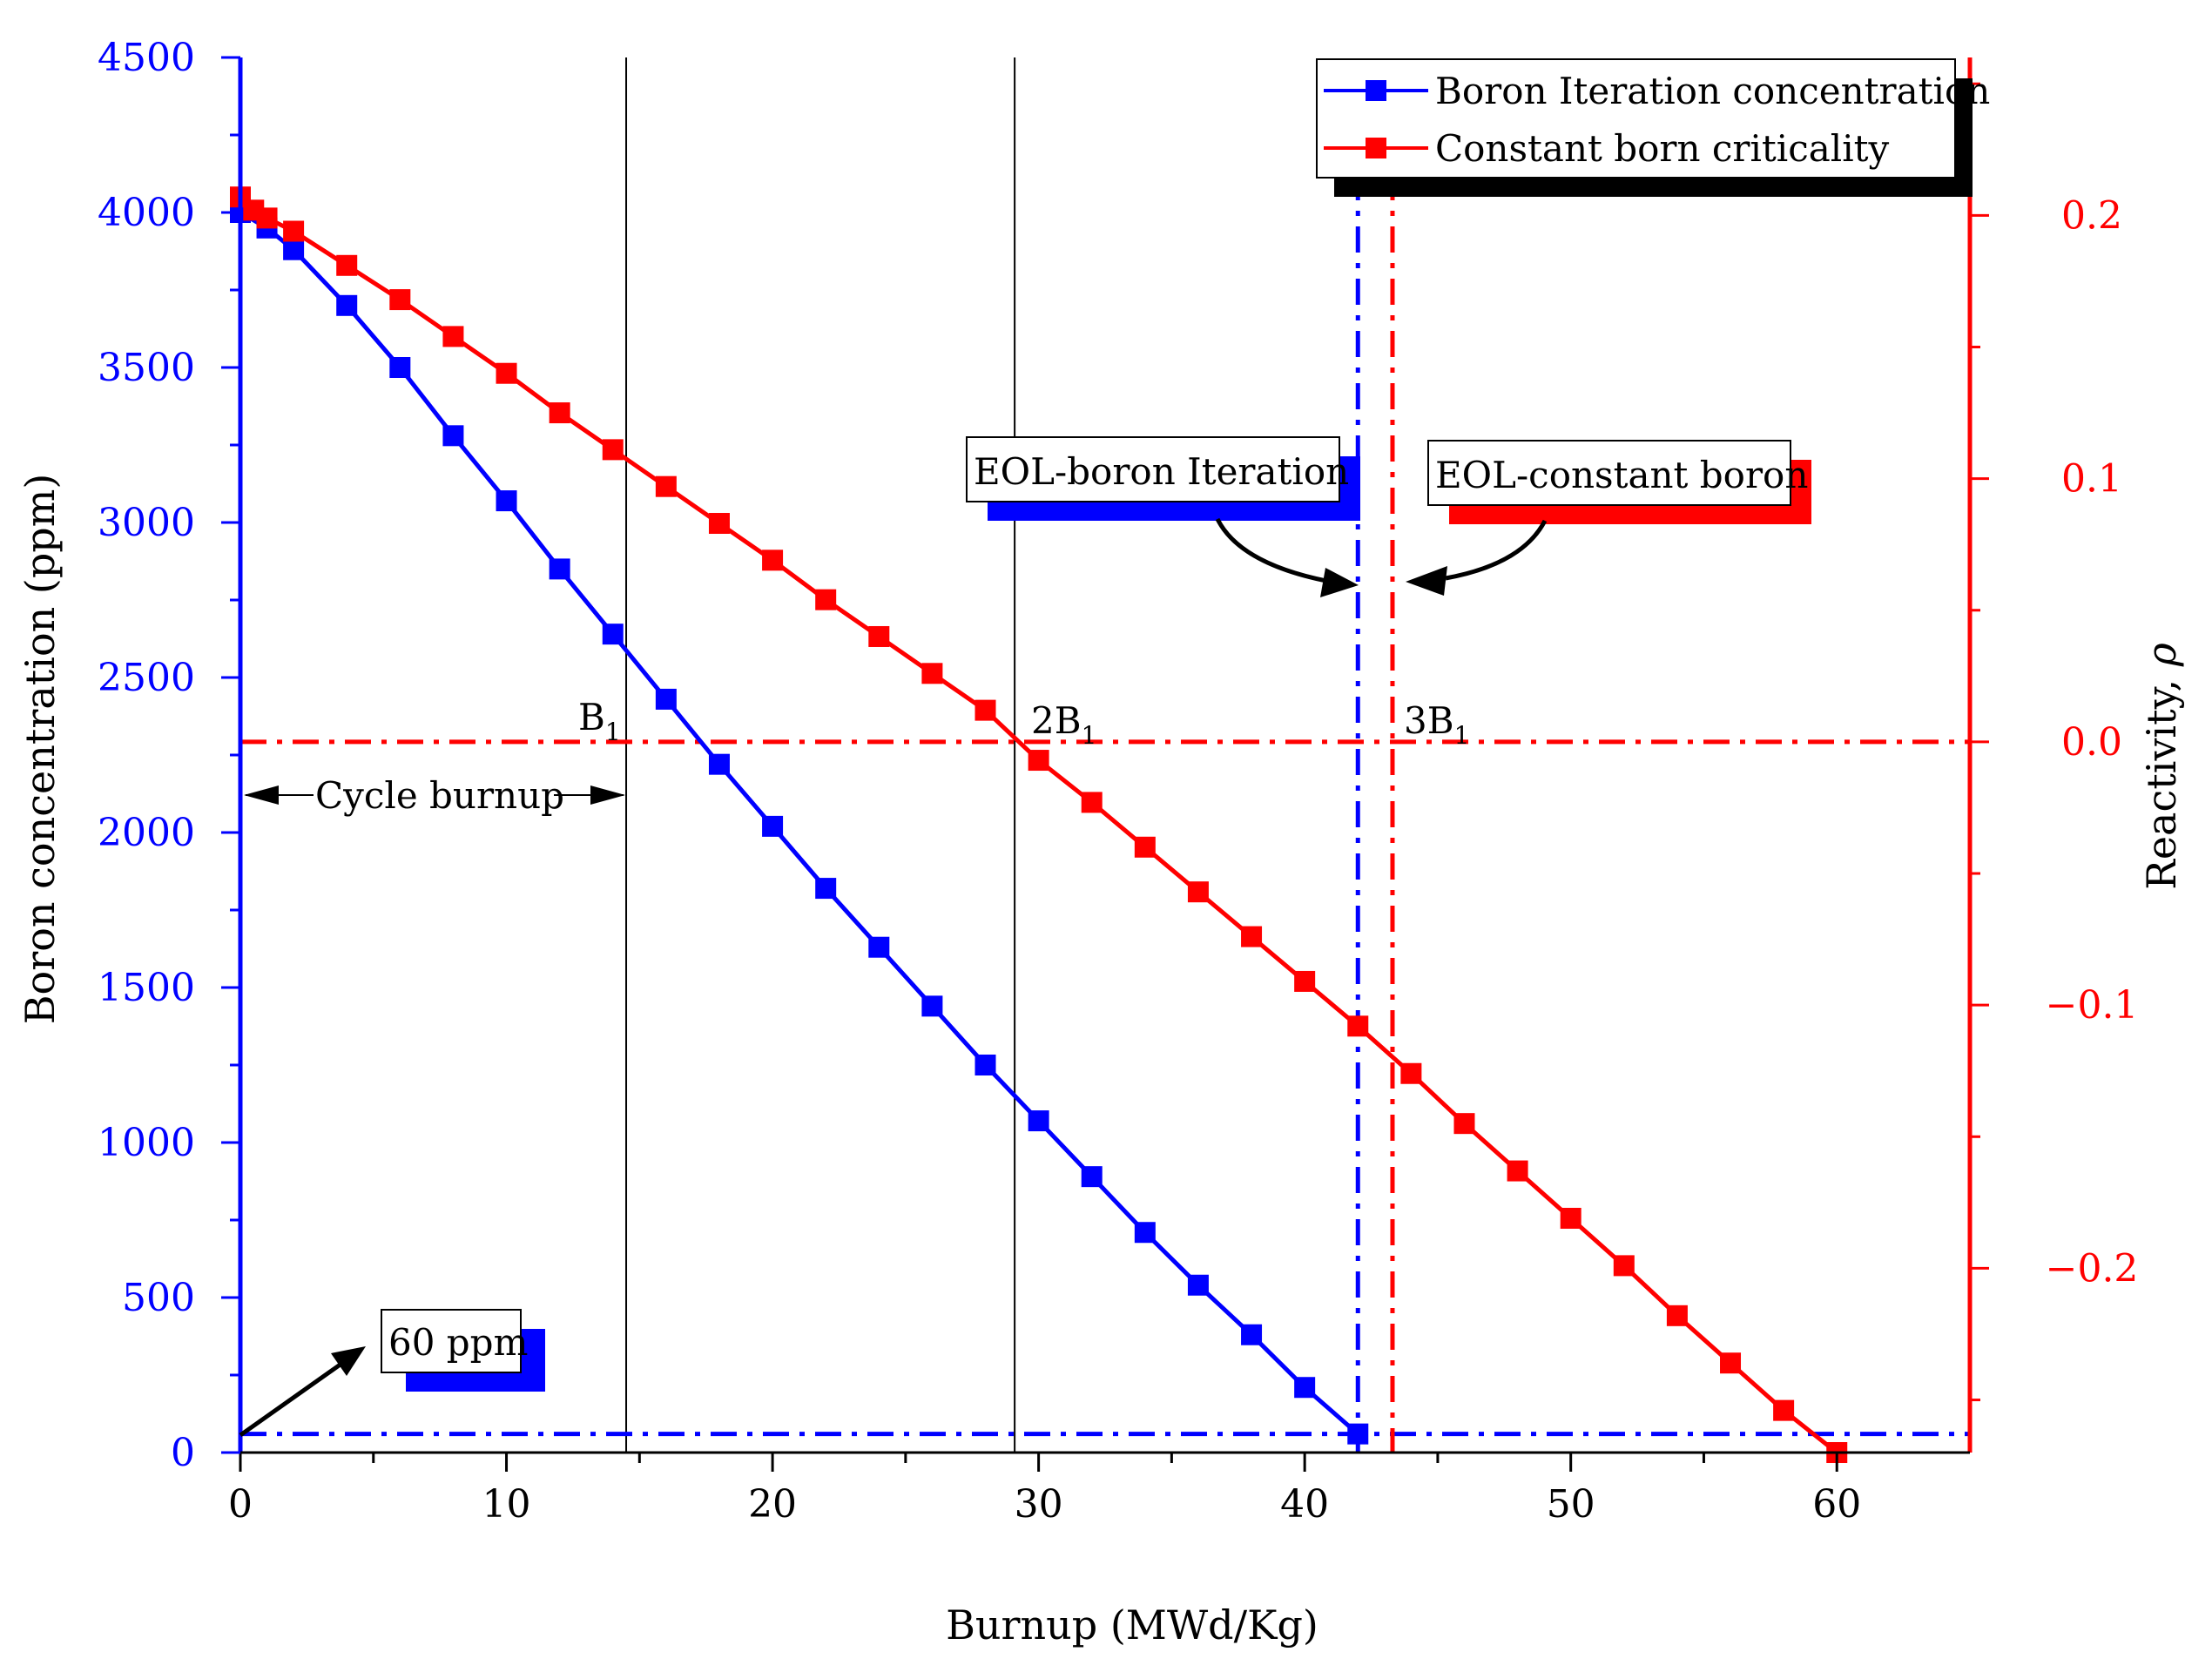 The width and height of the screenshot is (2212, 1672). What do you see at coordinates (1376, 148) in the screenshot?
I see `legend-marker-constant-boron` at bounding box center [1376, 148].